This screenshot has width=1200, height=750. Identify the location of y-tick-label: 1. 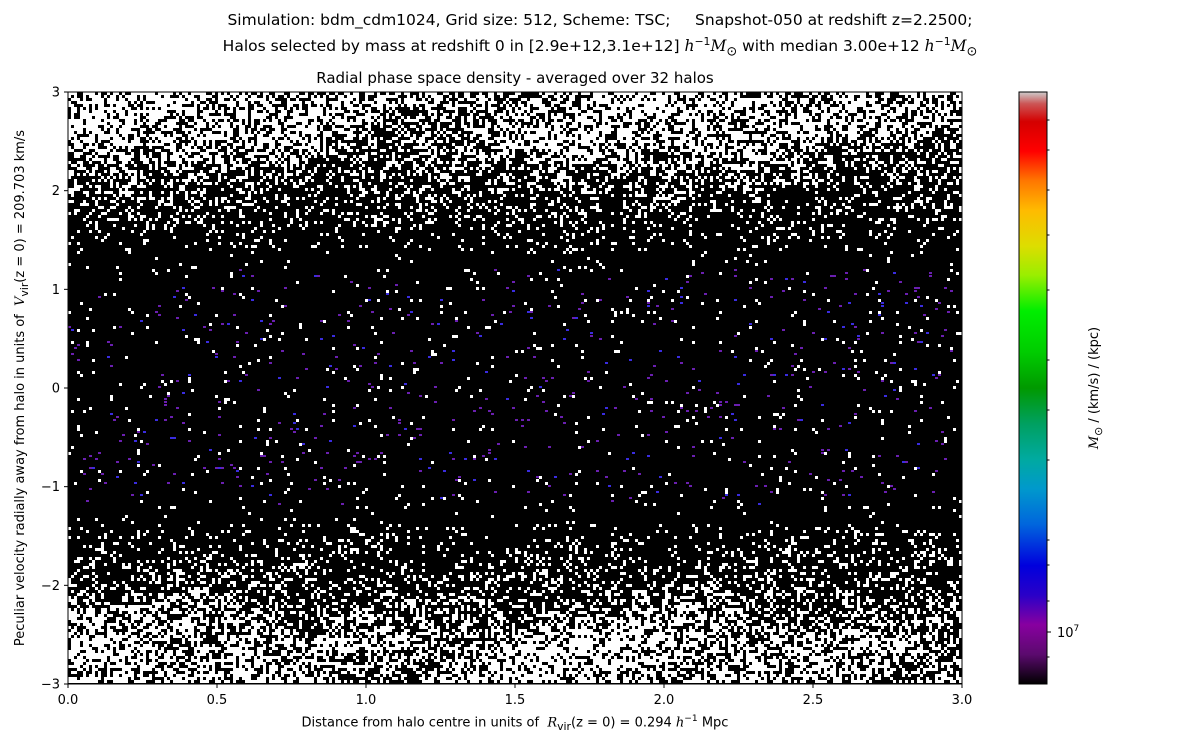
(56, 290).